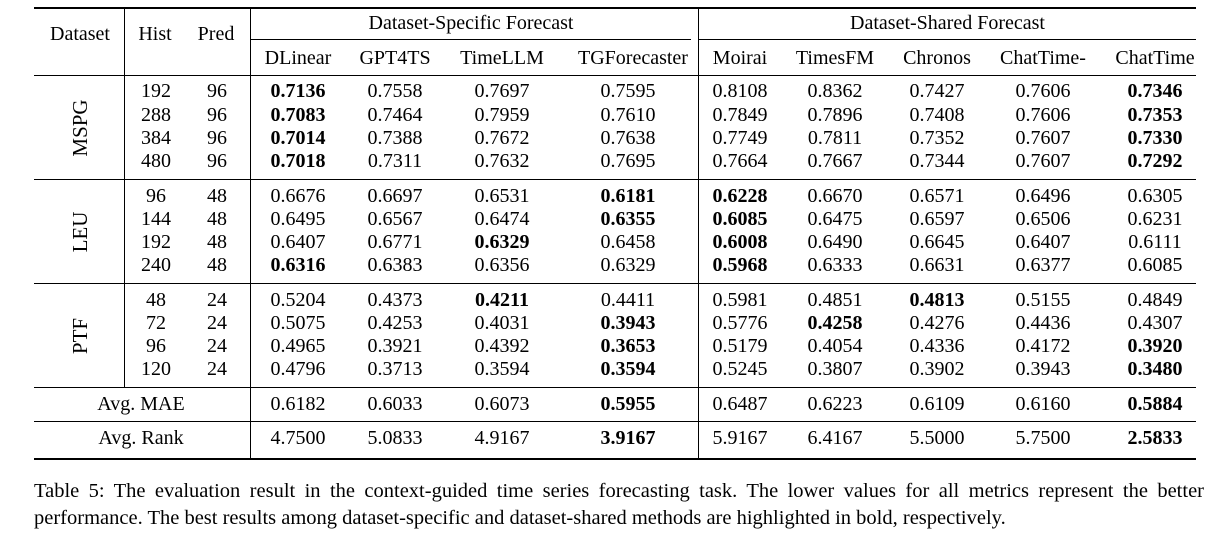 The width and height of the screenshot is (1216, 544). What do you see at coordinates (502, 115) in the screenshot?
I see `value-cell: 0.7959` at bounding box center [502, 115].